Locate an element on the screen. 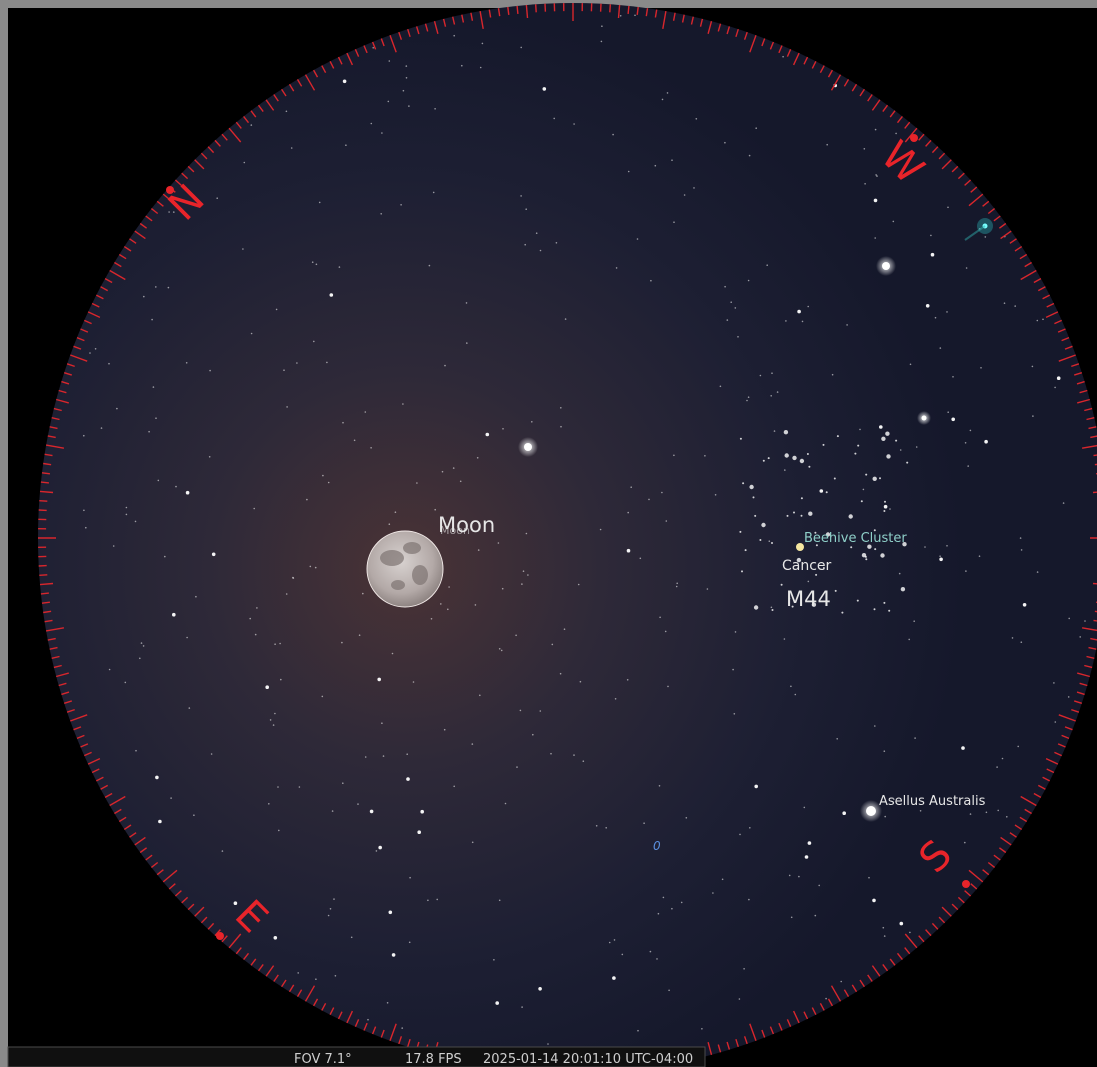  moon-label: Moon is located at coordinates (466, 525).